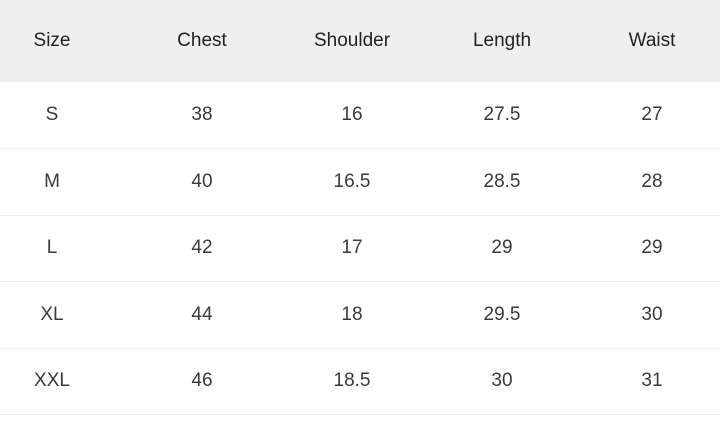 The image size is (720, 439). What do you see at coordinates (502, 314) in the screenshot?
I see `cell-length: 29.5` at bounding box center [502, 314].